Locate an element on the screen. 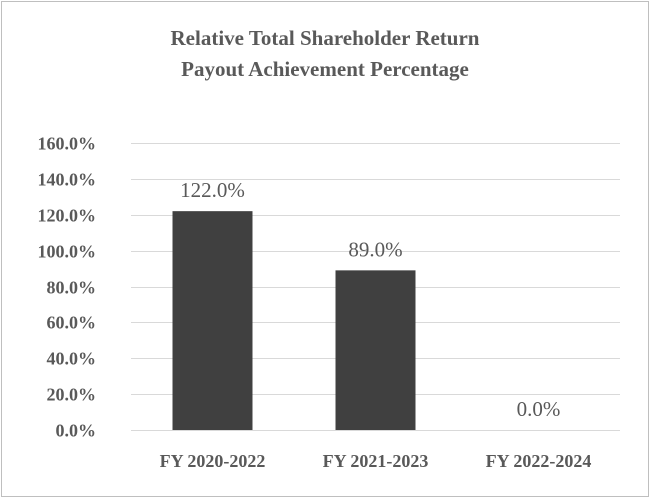 The height and width of the screenshot is (498, 650). y-tick-label: 60.0% is located at coordinates (72, 323).